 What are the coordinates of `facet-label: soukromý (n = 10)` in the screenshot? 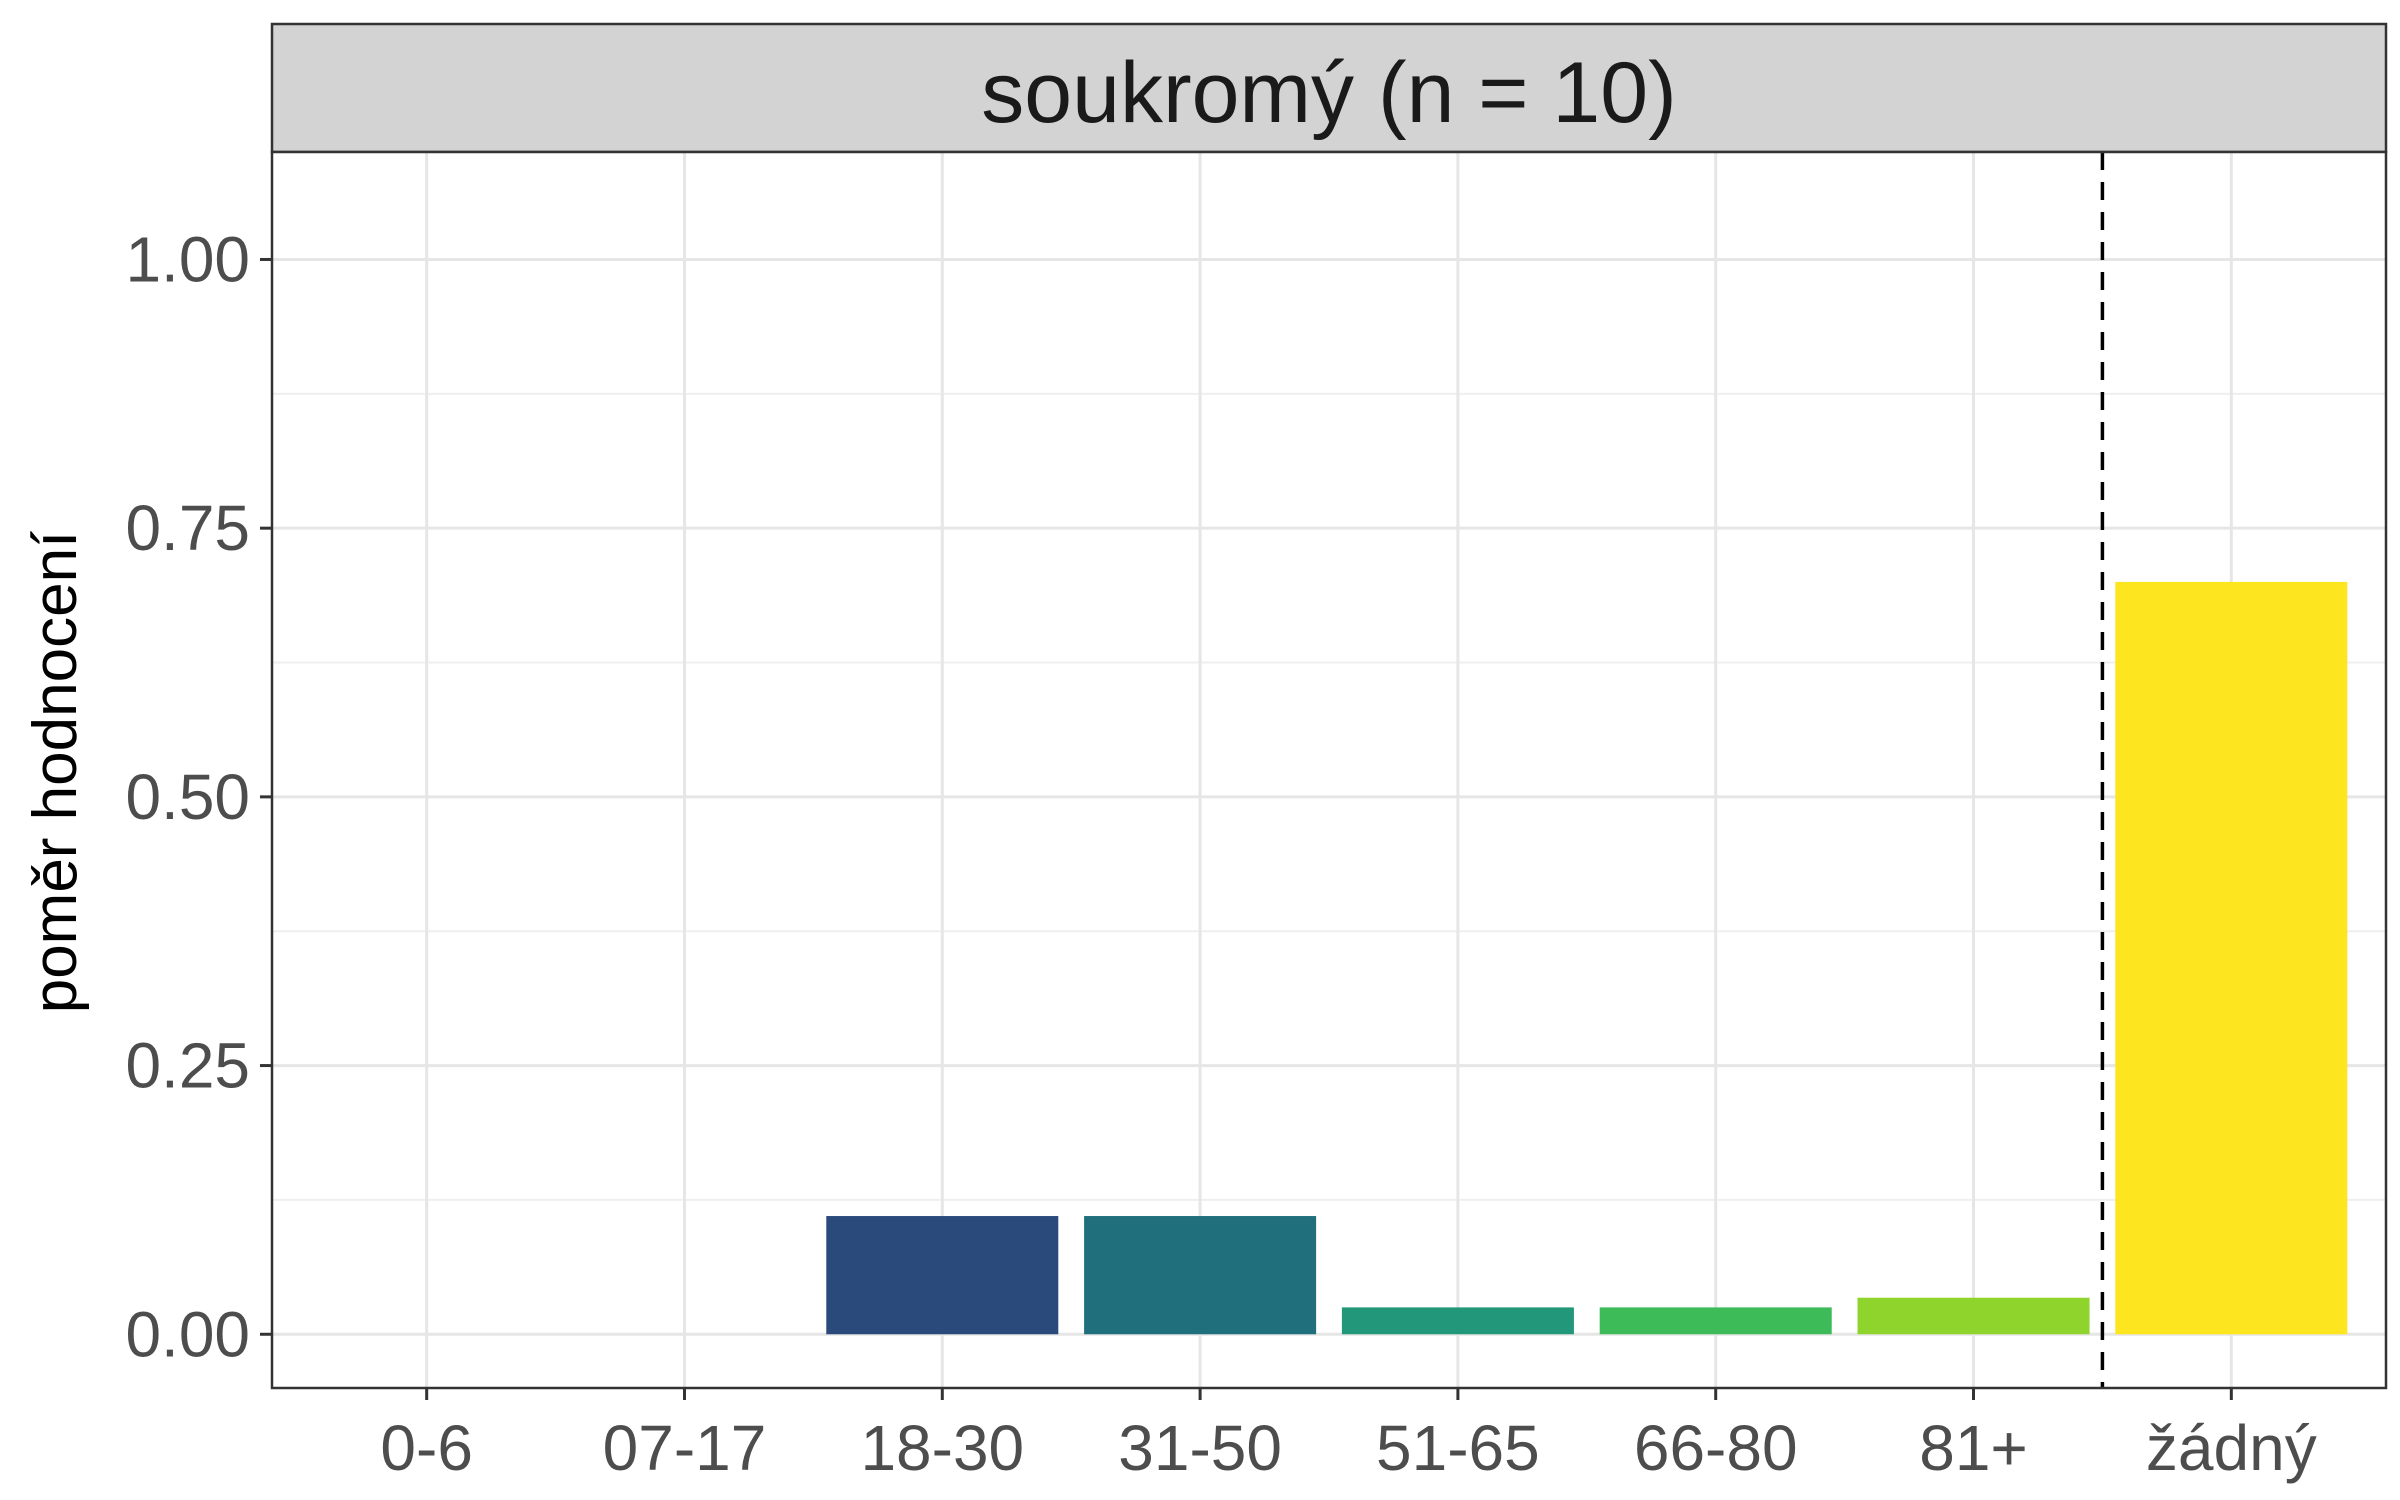 It's located at (1328, 93).